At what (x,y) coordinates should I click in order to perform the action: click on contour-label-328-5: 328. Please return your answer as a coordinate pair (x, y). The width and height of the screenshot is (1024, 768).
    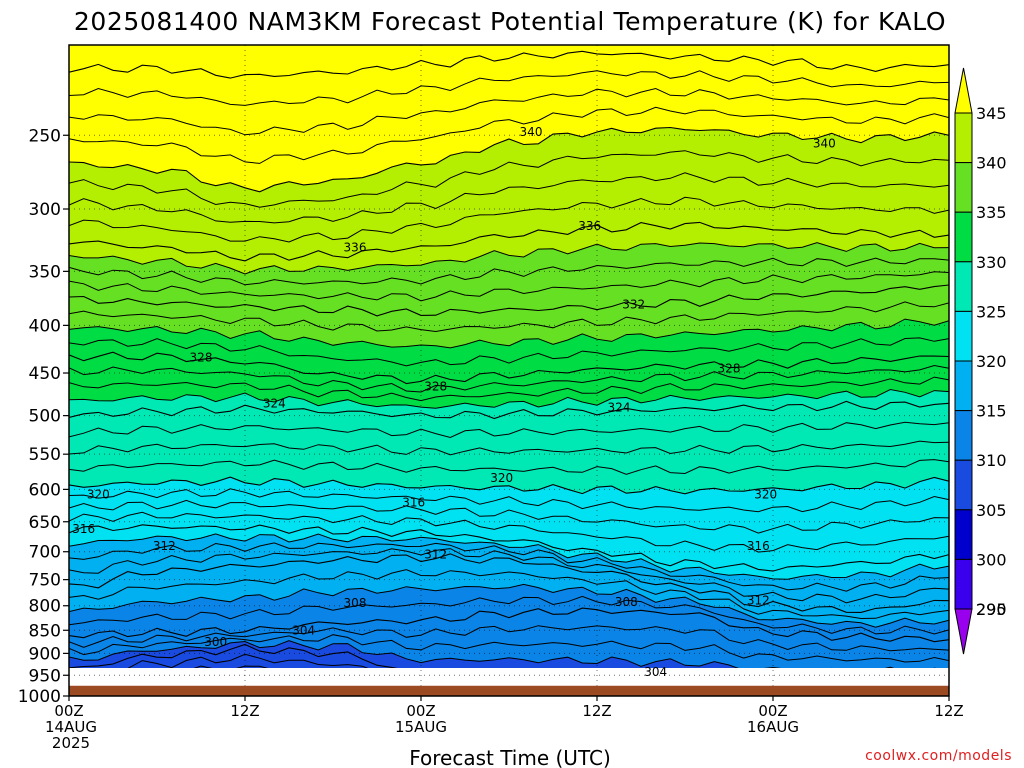
    Looking at the image, I should click on (201, 357).